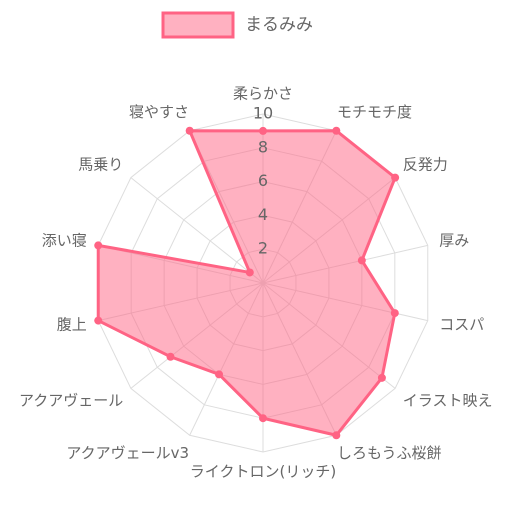 The height and width of the screenshot is (507, 507). I want to click on category-label: 反発力, so click(425, 165).